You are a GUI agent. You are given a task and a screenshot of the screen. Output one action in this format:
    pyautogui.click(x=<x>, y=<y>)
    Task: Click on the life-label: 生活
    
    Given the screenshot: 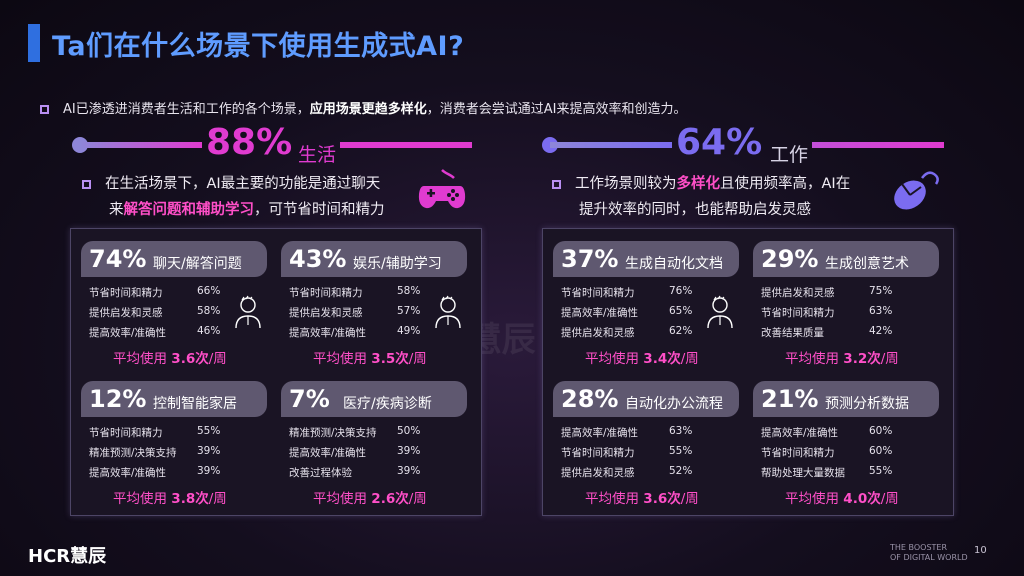 What is the action you would take?
    pyautogui.click(x=317, y=155)
    